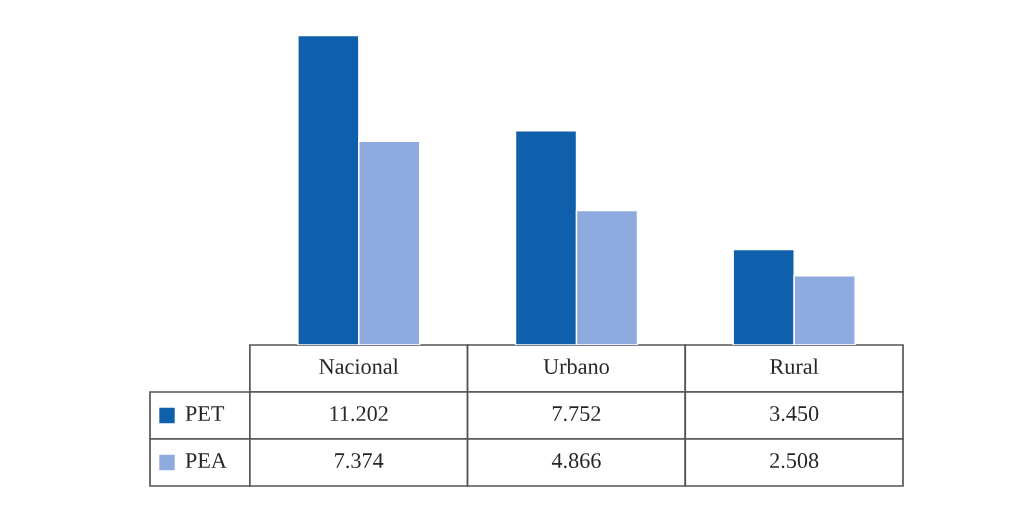 Image resolution: width=1023 pixels, height=509 pixels. Describe the element at coordinates (794, 366) in the screenshot. I see `x-tick-label: Rural` at that location.